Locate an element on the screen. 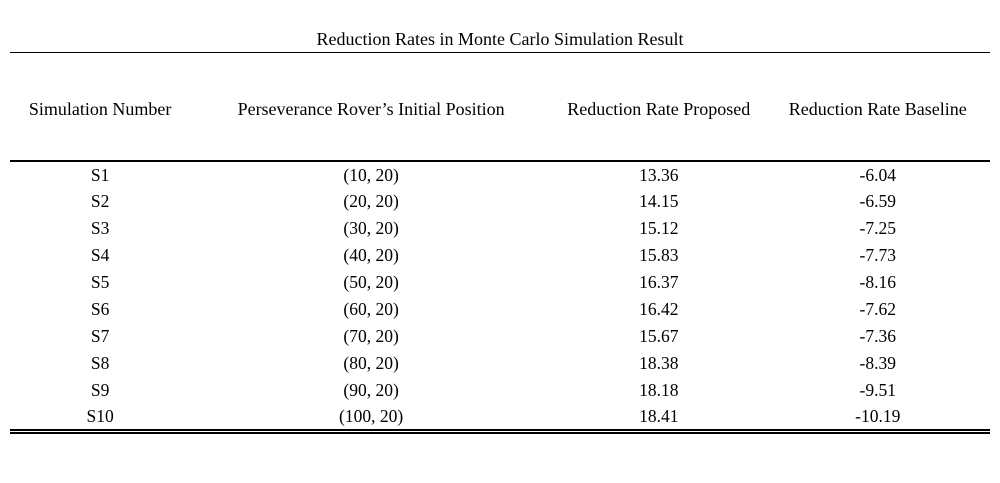  cell-simulation-number: S9 is located at coordinates (100, 390).